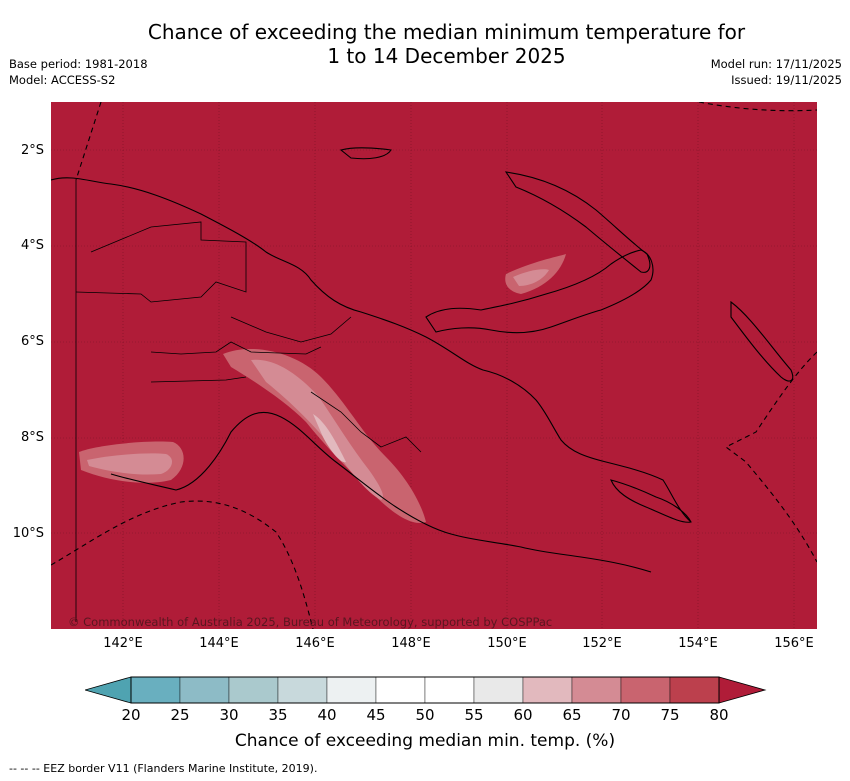 This screenshot has height=781, width=850. Describe the element at coordinates (78, 72) in the screenshot. I see `meta-left: Base period: 1981-2018 Model: ACCESS-S2` at that location.